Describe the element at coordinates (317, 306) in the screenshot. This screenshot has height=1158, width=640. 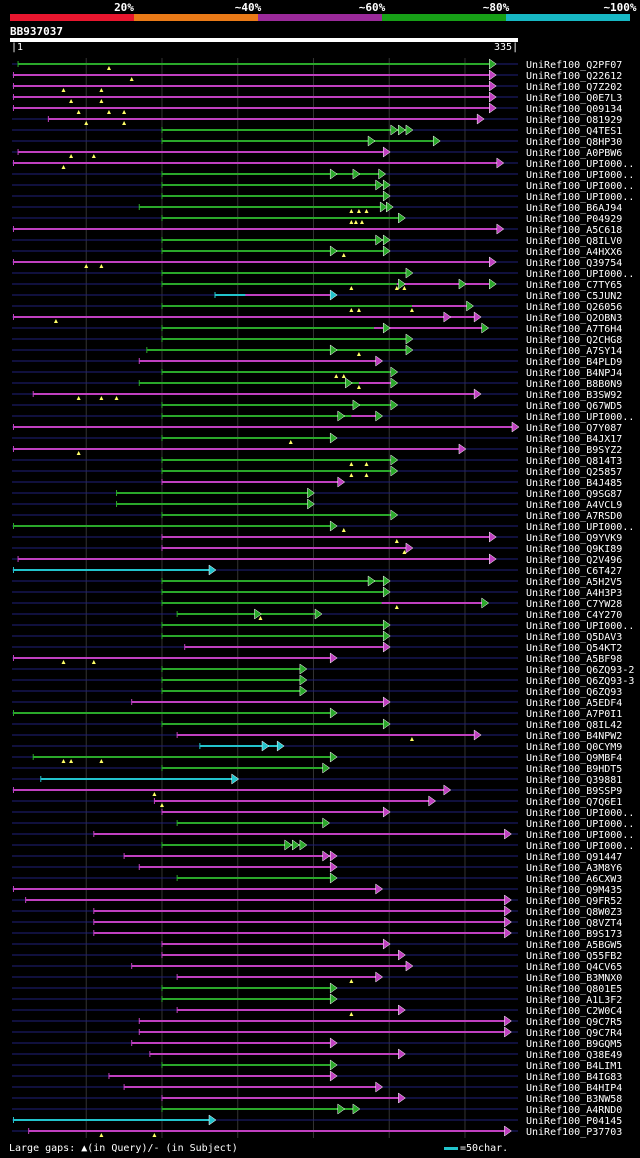
I see `hit-row: UniRef100_Q26056` at that location.